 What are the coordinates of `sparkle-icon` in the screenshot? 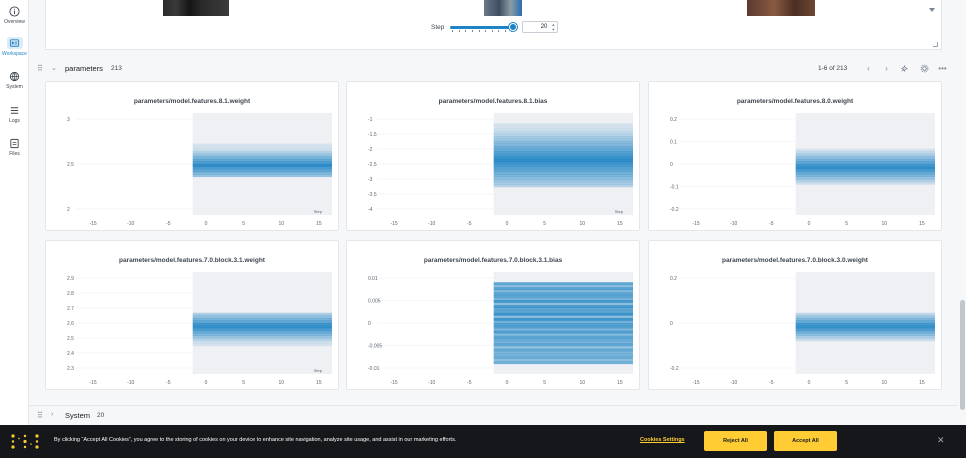 It's located at (904, 68).